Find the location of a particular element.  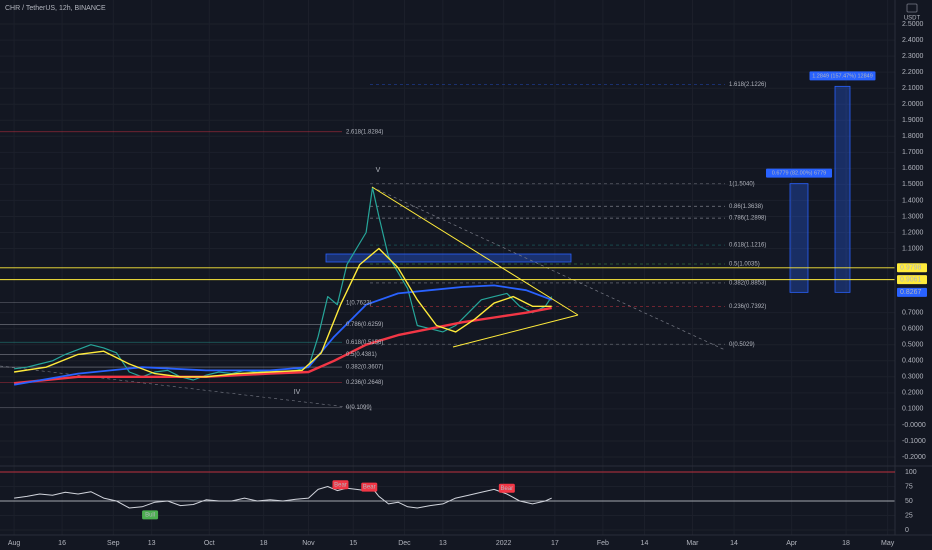

y-tick-label: -0.1000 is located at coordinates (914, 441).